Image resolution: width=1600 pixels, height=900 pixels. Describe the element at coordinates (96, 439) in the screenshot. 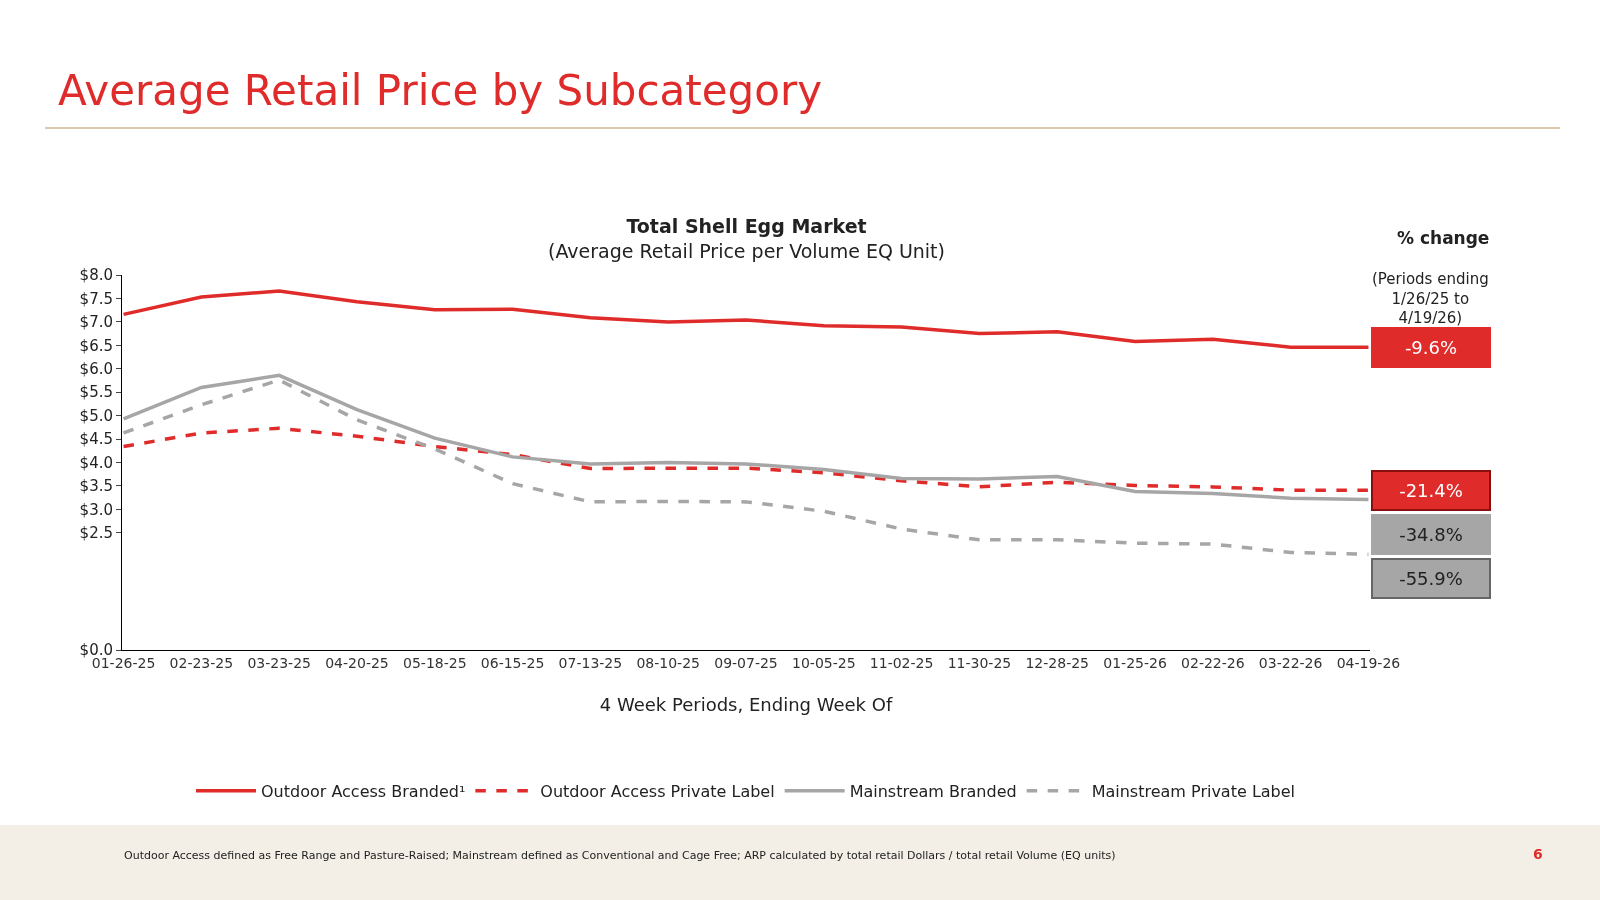

I see `y-tick-label: $4.5` at that location.